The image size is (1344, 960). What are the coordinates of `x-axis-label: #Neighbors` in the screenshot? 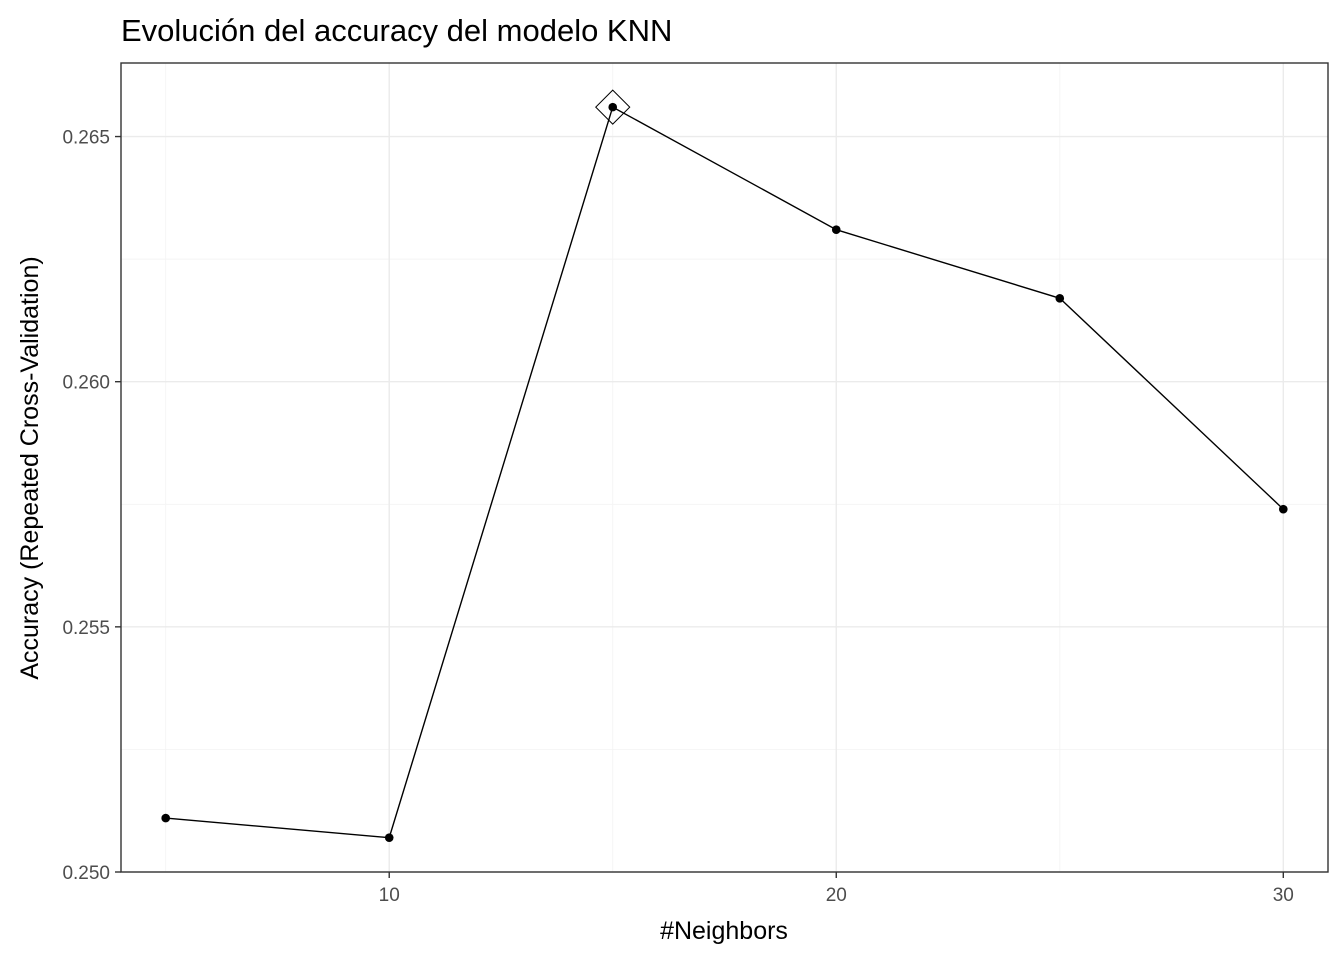 It's located at (724, 931).